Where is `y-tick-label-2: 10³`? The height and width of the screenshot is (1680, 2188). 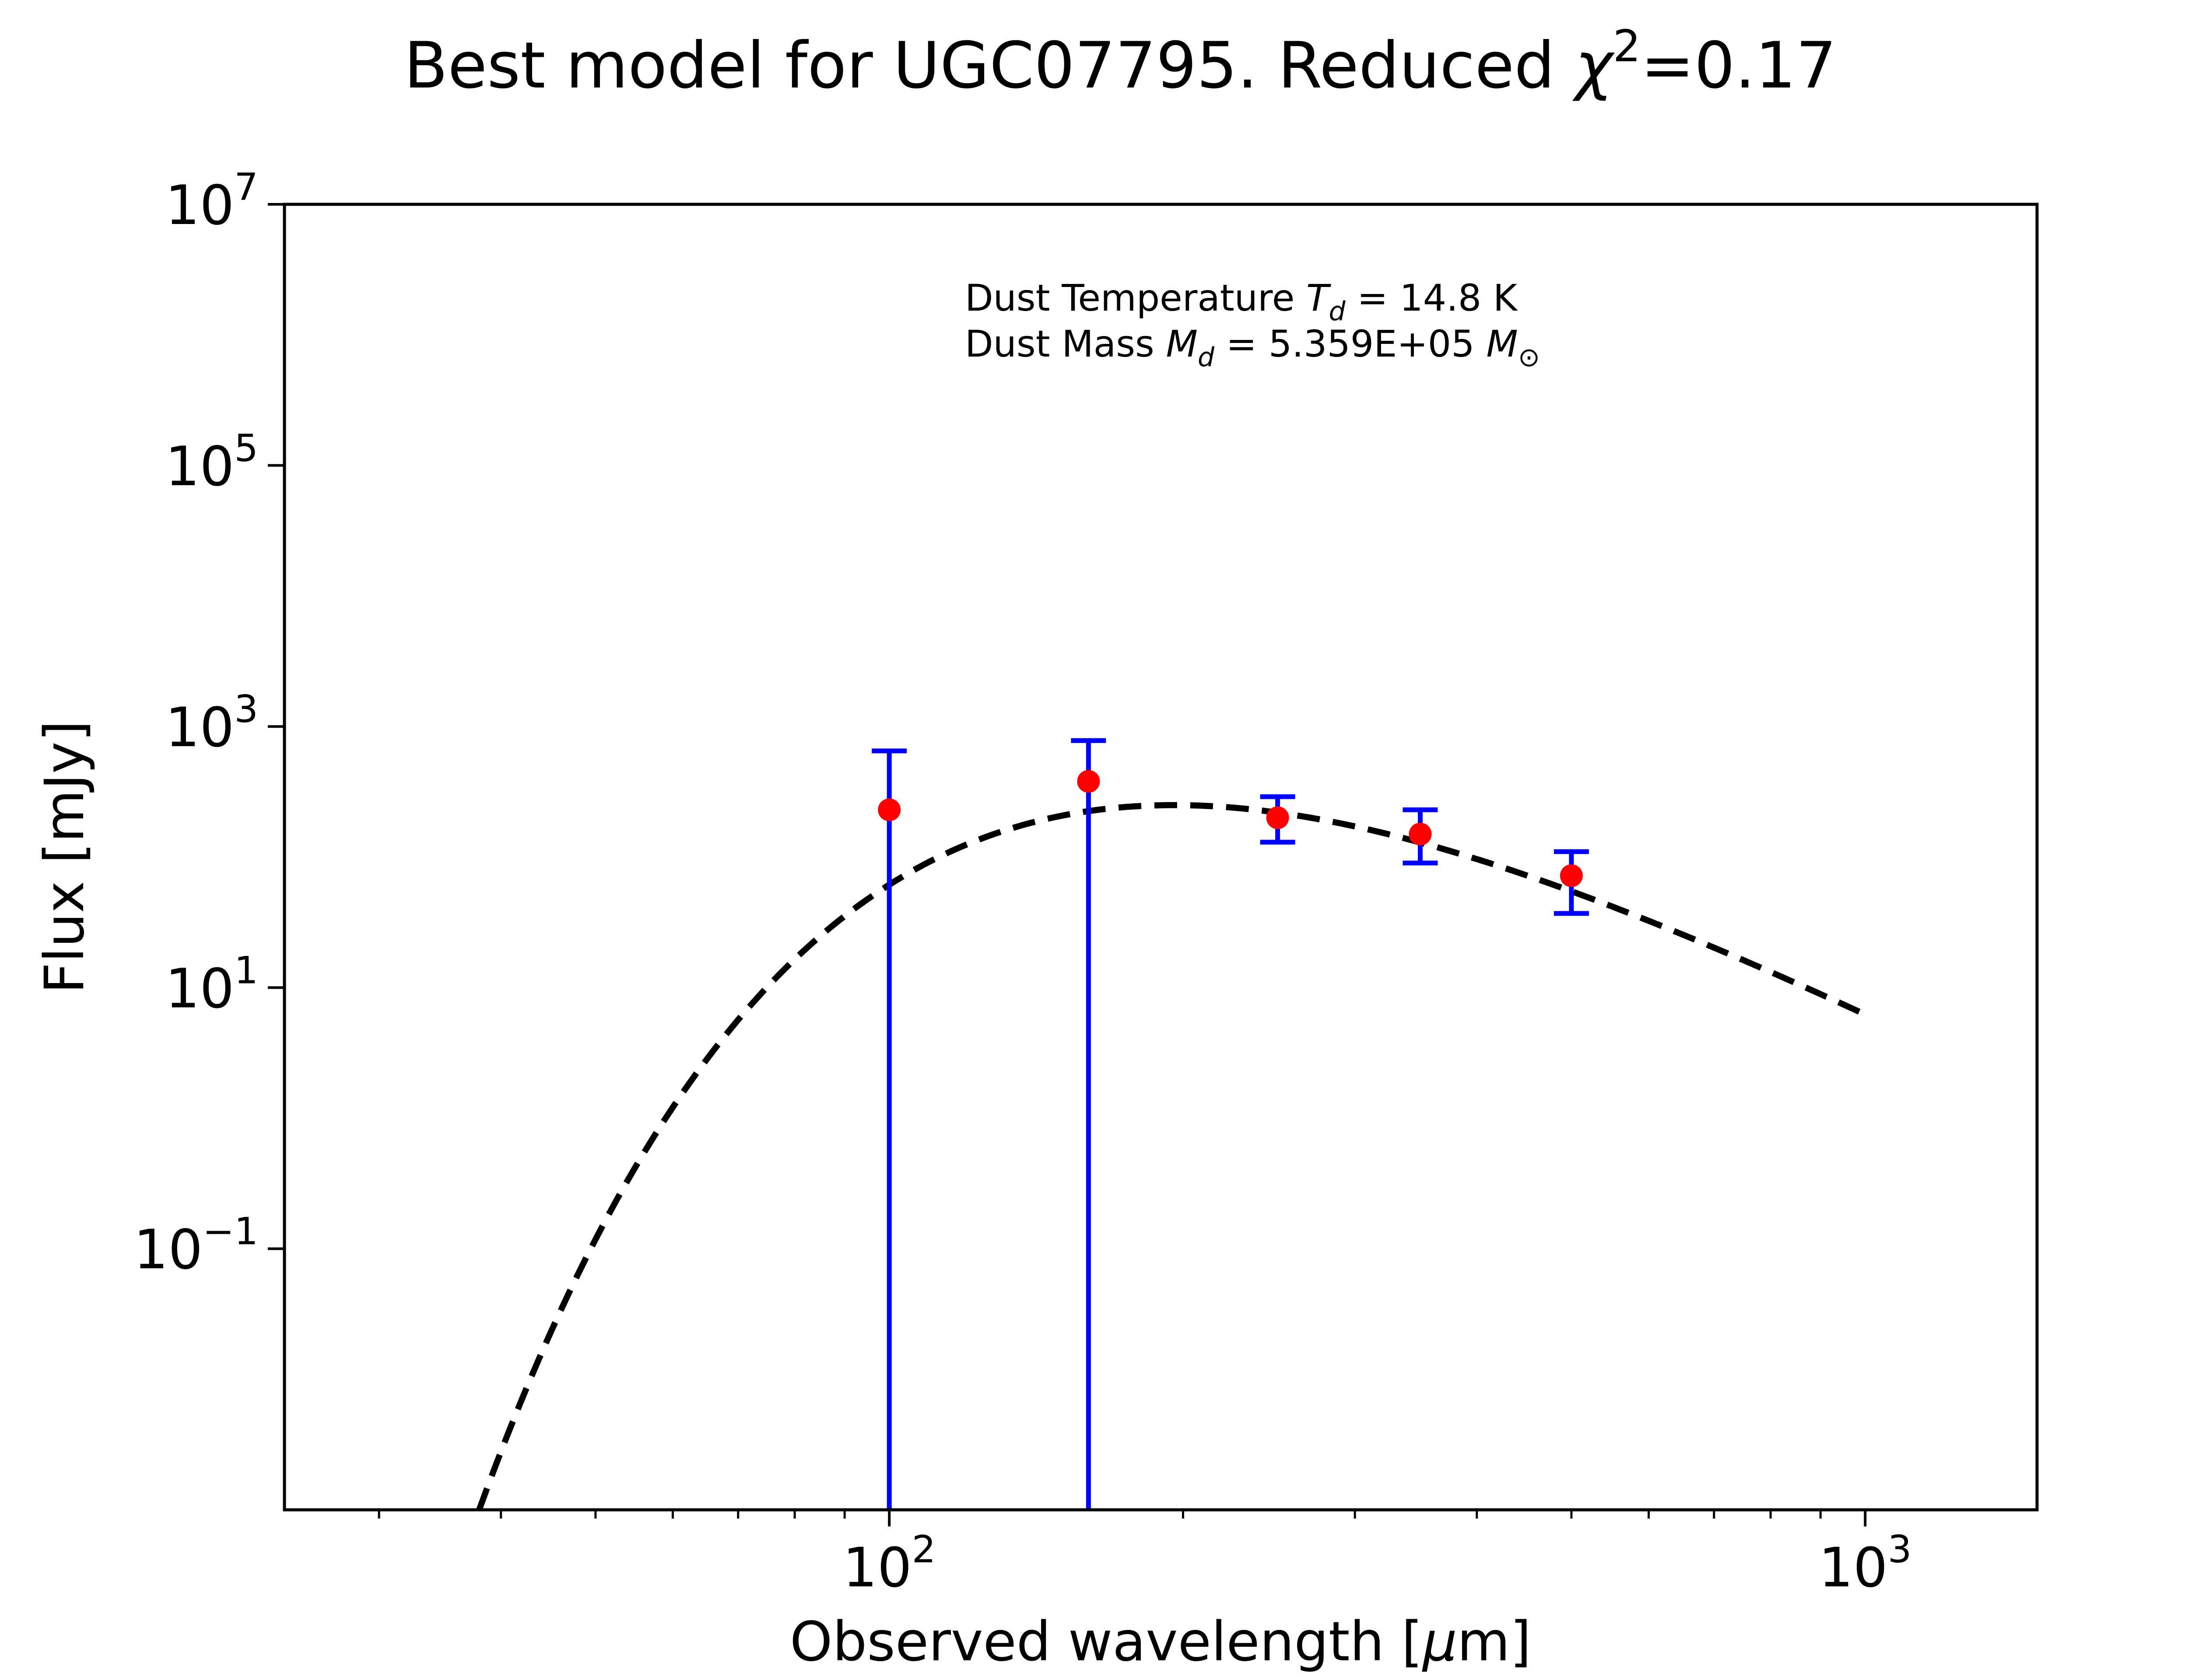
y-tick-label-2: 10³ is located at coordinates (211, 724).